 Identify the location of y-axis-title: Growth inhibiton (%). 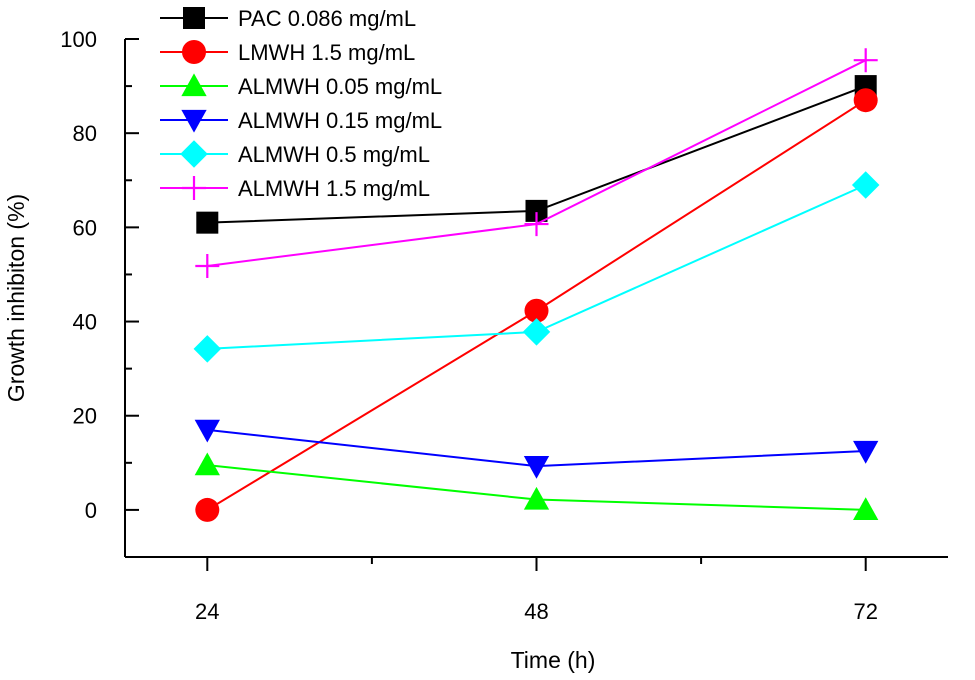
(16, 298).